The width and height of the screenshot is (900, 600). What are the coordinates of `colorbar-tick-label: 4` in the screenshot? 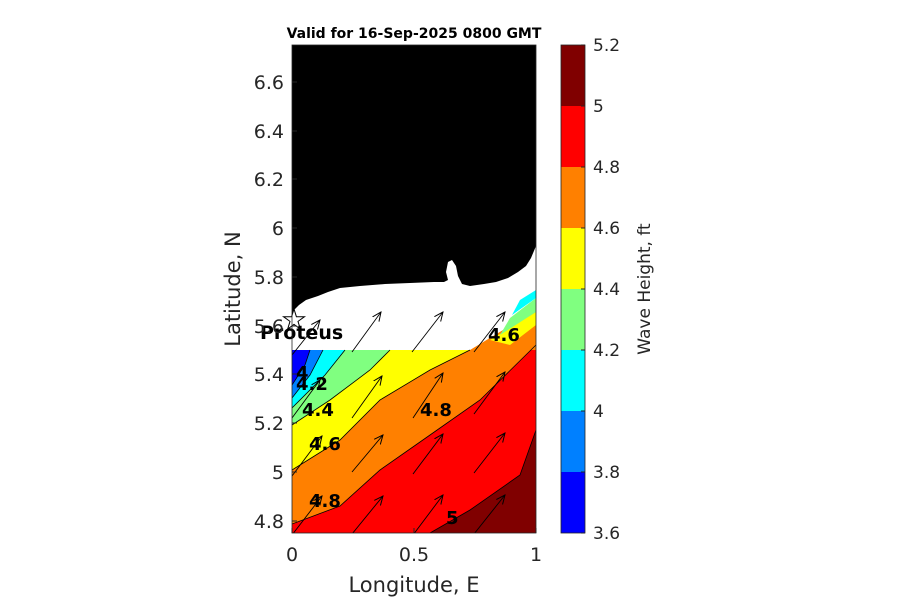 It's located at (598, 412).